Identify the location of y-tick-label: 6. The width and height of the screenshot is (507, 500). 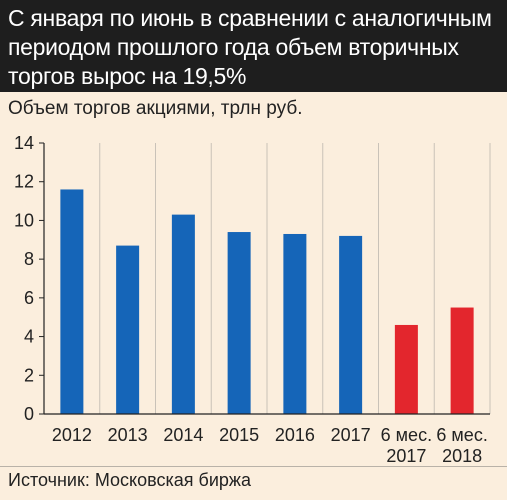
(29, 298).